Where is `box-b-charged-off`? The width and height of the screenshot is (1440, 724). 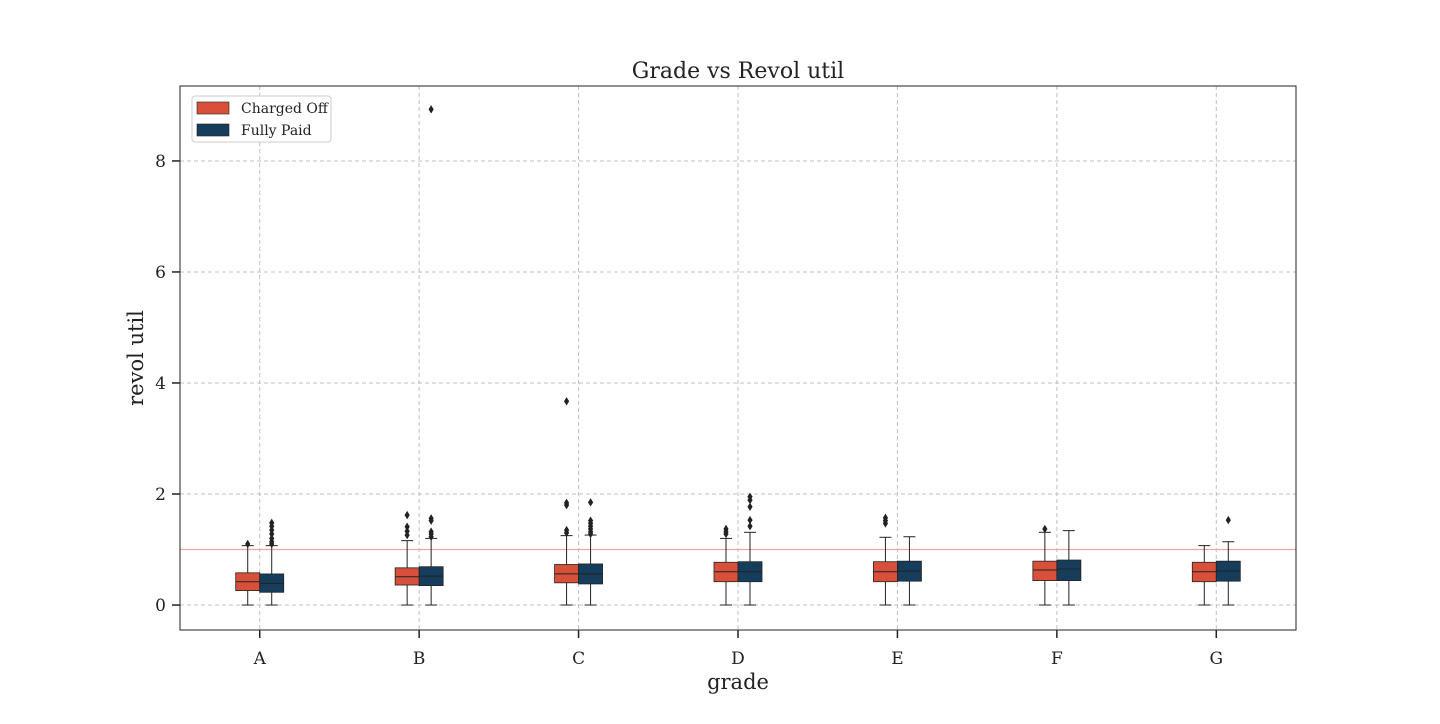
box-b-charged-off is located at coordinates (407, 558).